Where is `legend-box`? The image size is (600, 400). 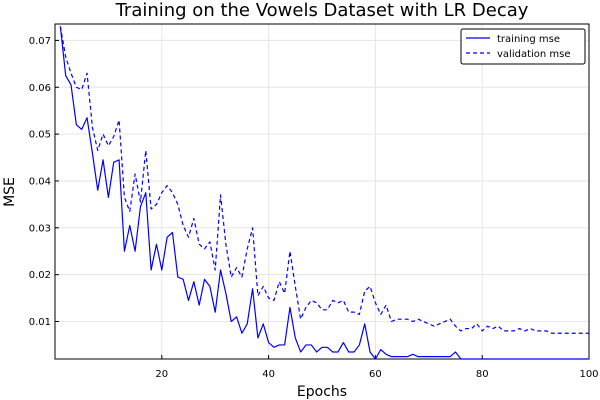
legend-box is located at coordinates (523, 46).